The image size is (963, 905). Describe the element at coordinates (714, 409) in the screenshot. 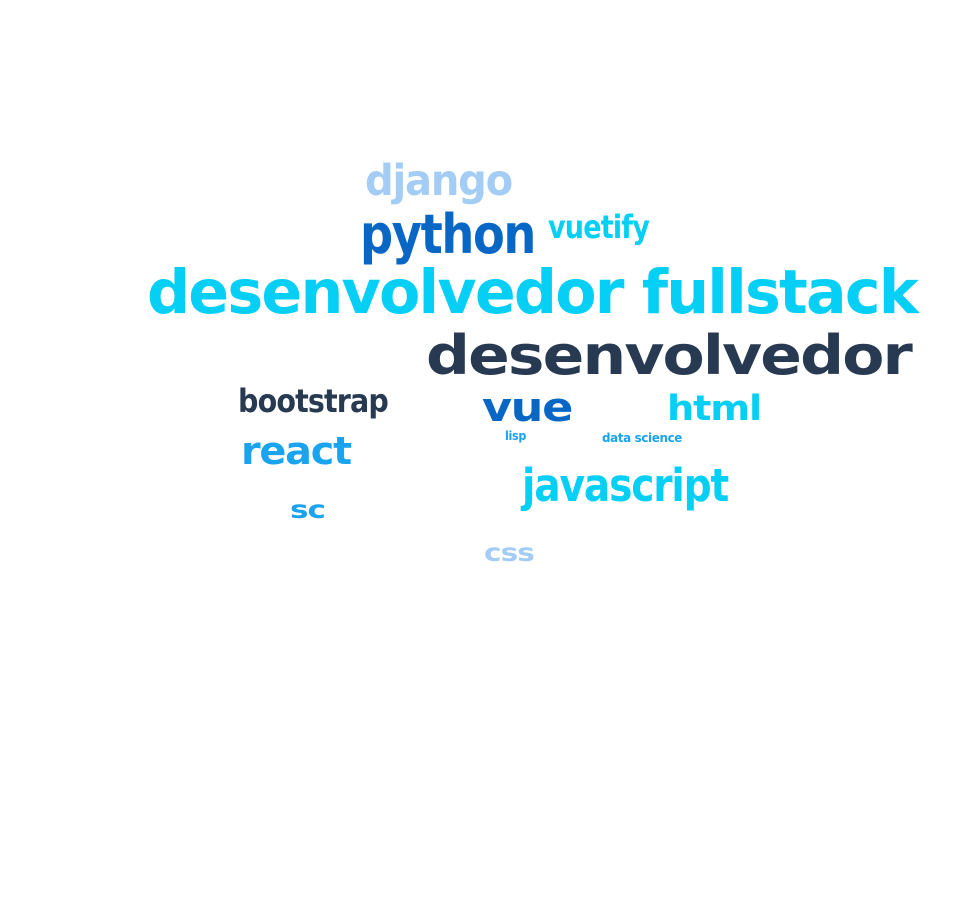

I see `word-html: html` at that location.